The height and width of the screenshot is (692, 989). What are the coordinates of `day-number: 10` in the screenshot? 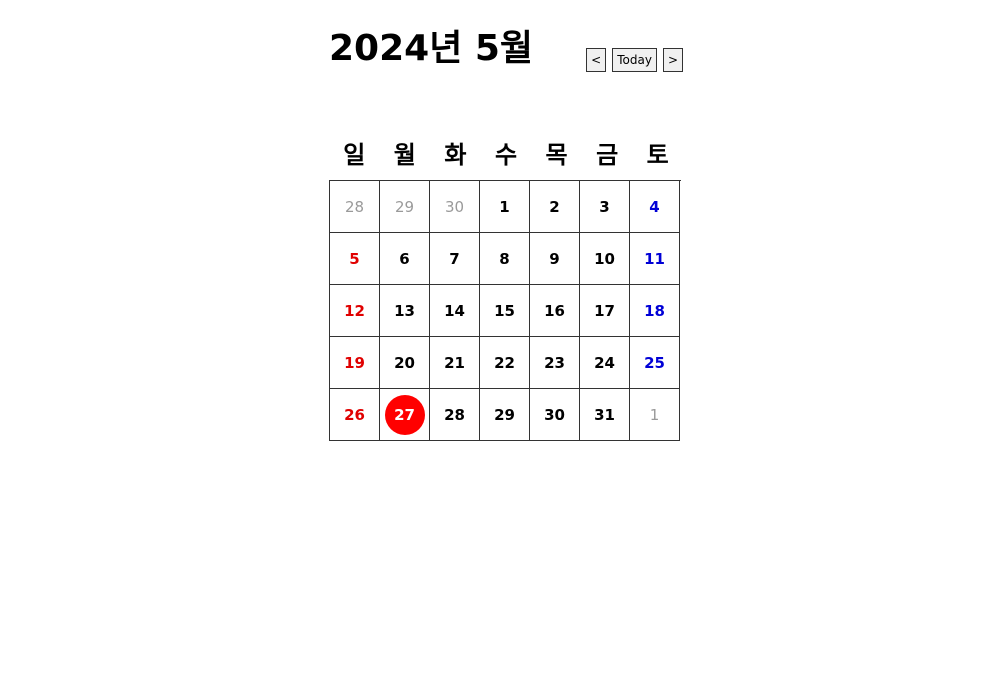 It's located at (604, 258).